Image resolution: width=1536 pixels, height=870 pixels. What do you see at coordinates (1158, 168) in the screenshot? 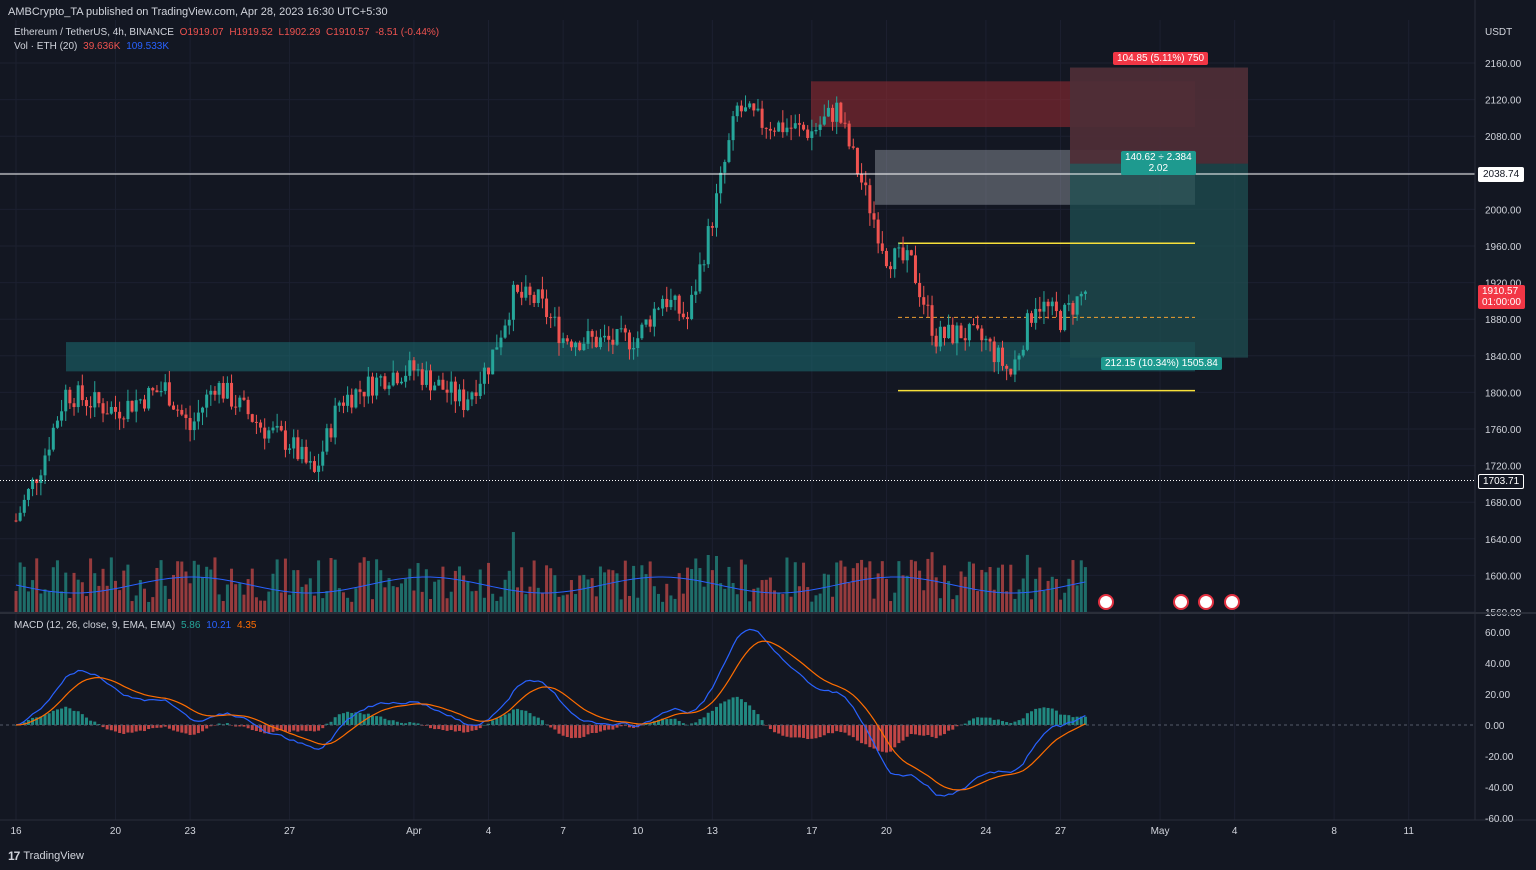
I see `ratio-label-line-2: 2.02` at bounding box center [1158, 168].